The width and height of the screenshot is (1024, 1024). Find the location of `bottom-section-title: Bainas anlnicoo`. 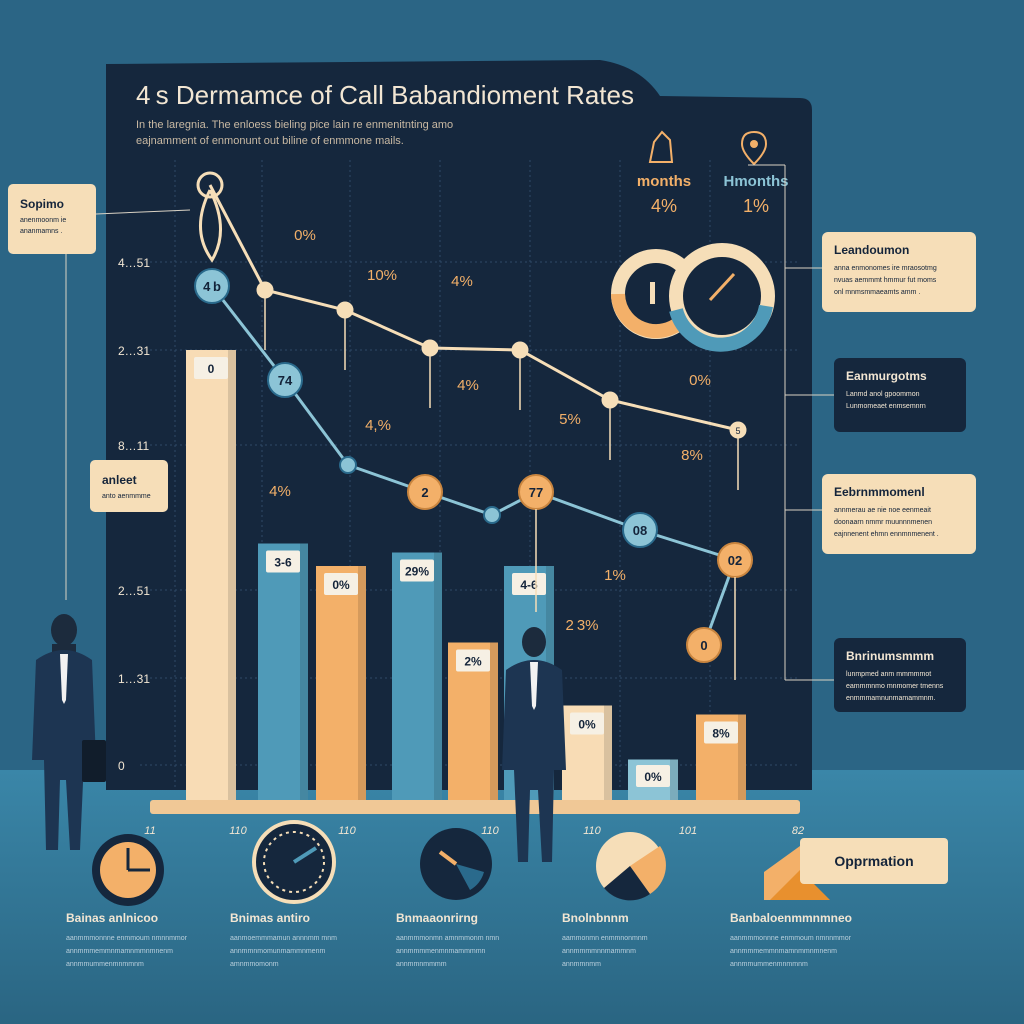

bottom-section-title: Bainas anlnicoo is located at coordinates (112, 918).